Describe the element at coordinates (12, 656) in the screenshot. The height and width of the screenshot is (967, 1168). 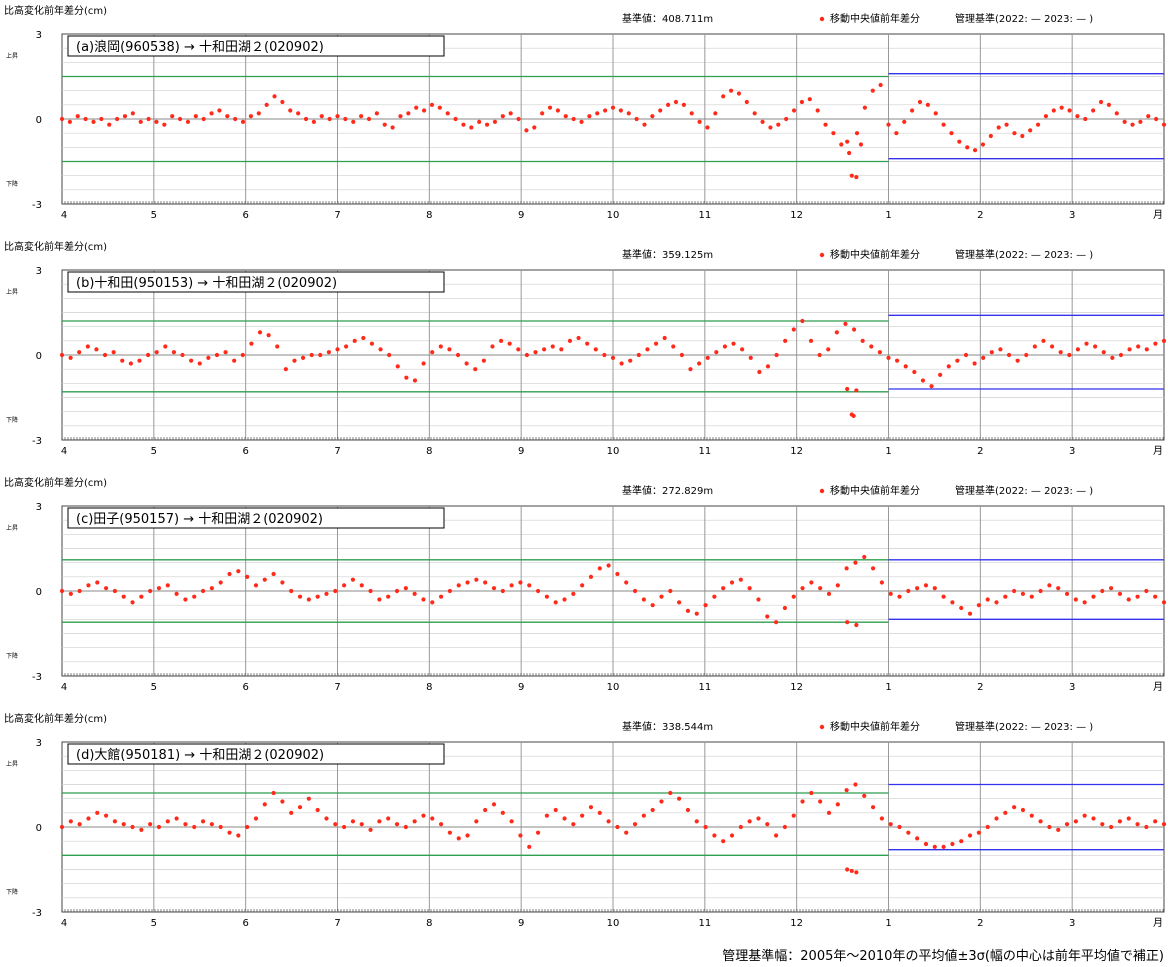
I see `down-label: 下降` at that location.